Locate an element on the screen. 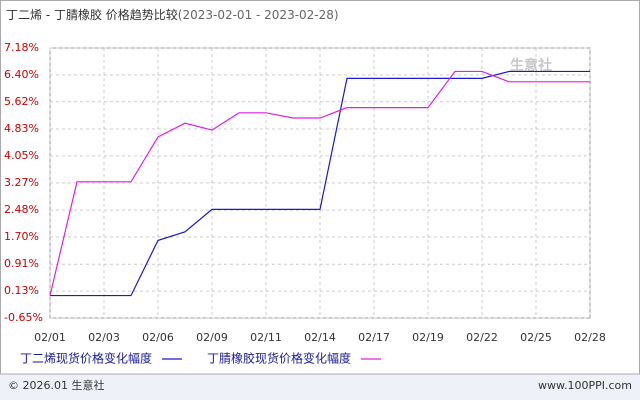  footer-bg is located at coordinates (320, 387).